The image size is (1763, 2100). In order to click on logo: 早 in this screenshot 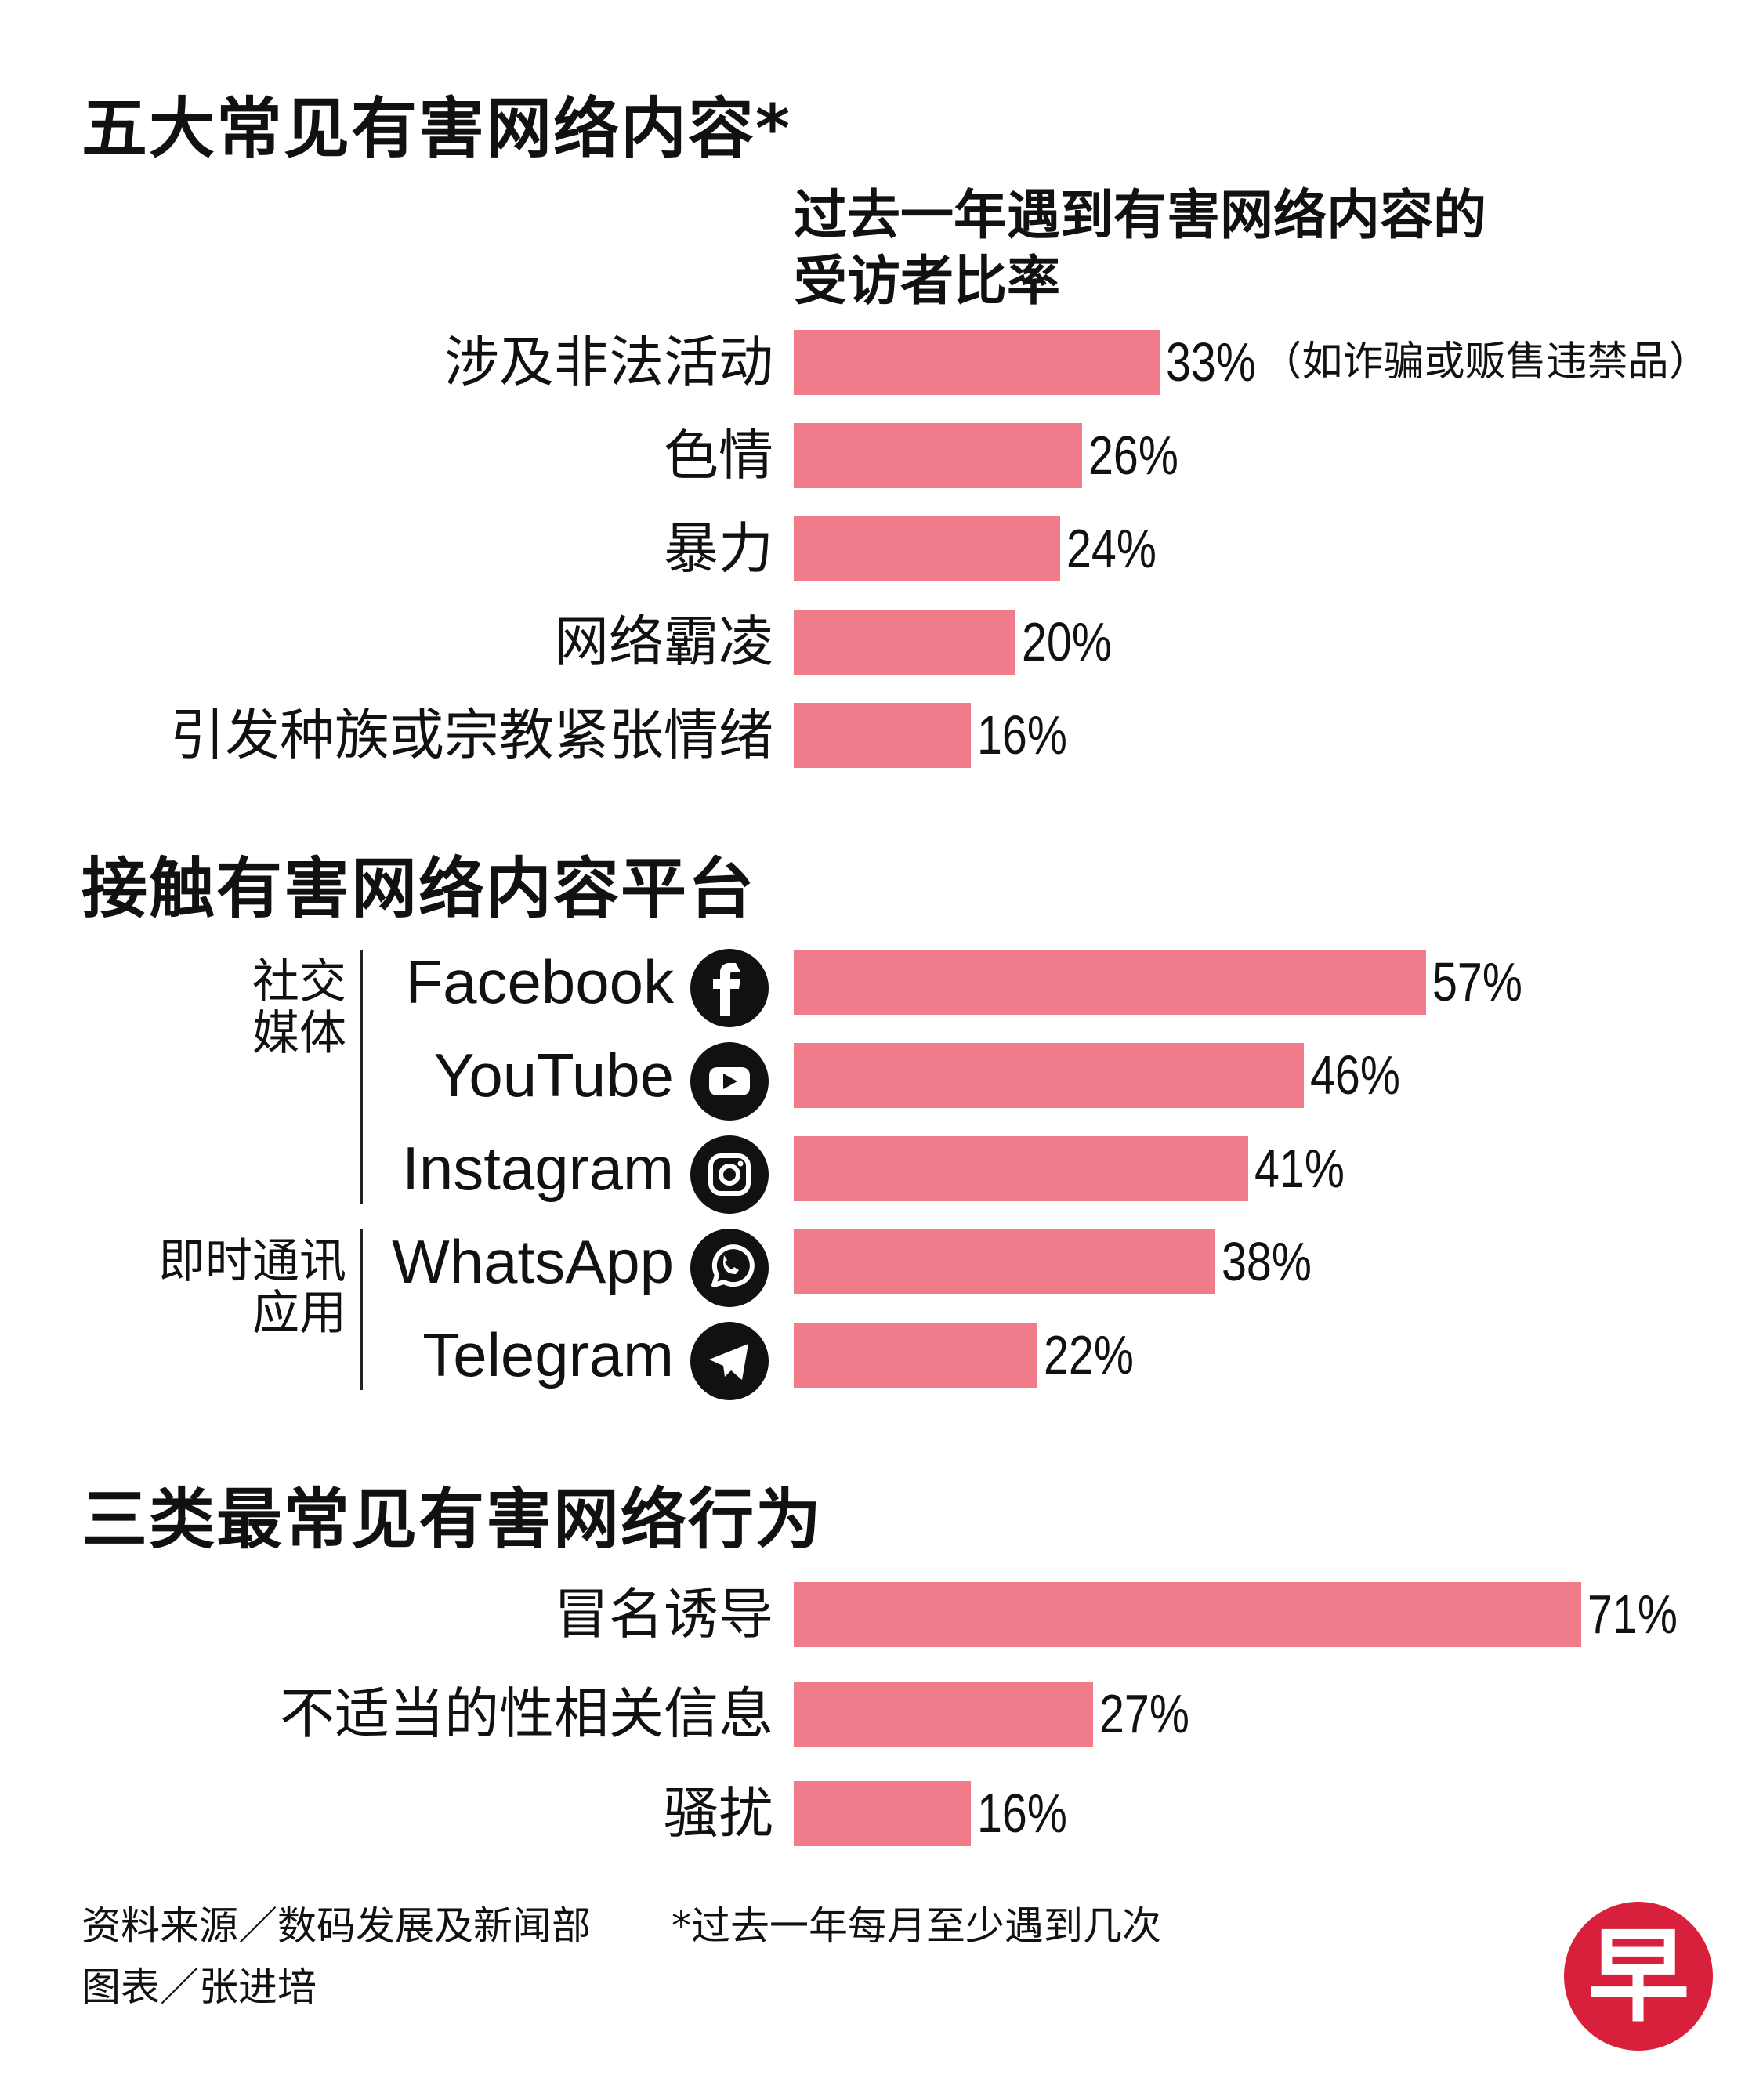, I will do `click(1639, 1976)`.